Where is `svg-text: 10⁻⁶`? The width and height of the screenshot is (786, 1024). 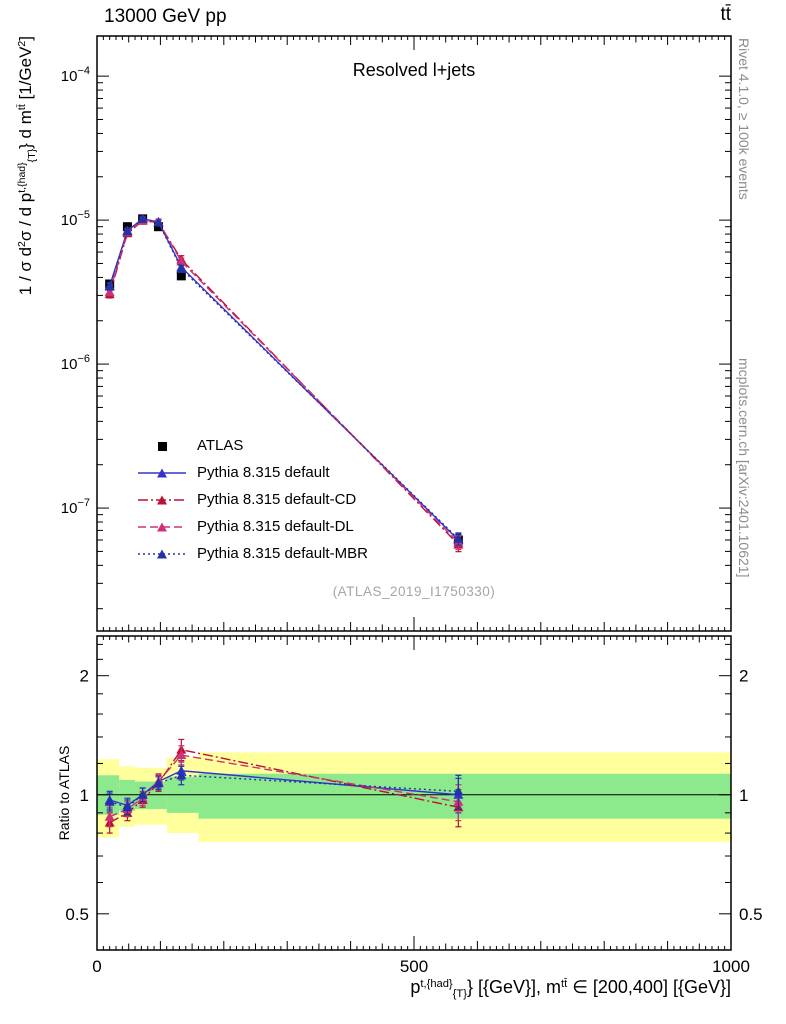
svg-text: 10⁻⁶ is located at coordinates (75, 363).